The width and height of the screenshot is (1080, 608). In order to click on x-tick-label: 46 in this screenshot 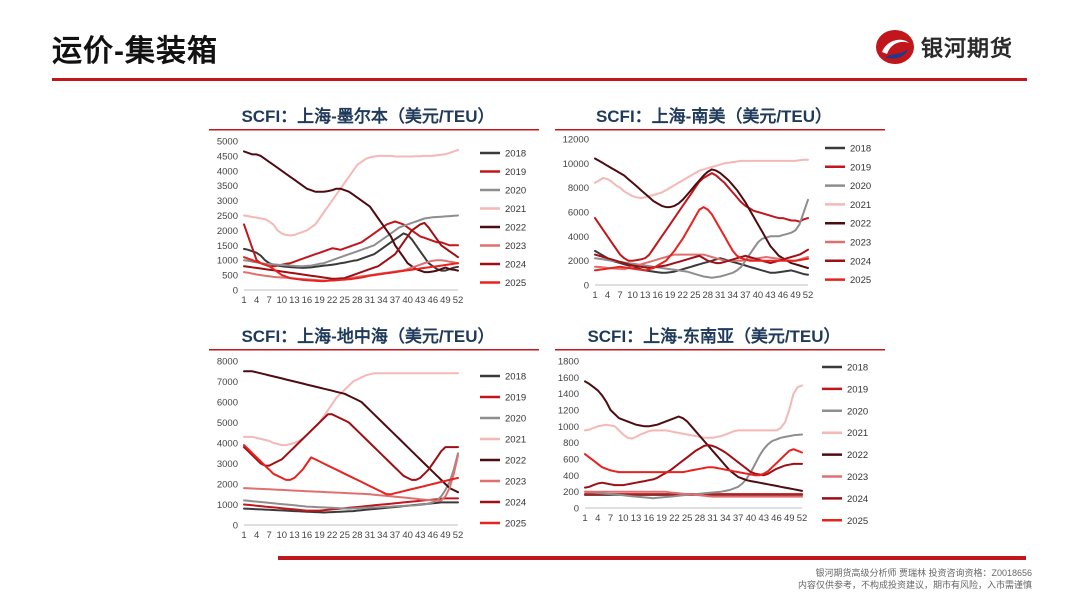, I will do `click(776, 518)`.